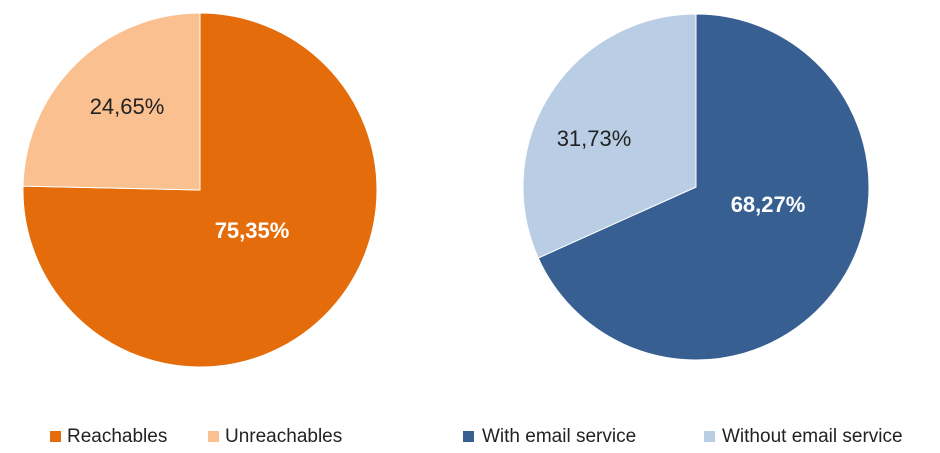 The width and height of the screenshot is (940, 453). What do you see at coordinates (594, 138) in the screenshot?
I see `slice-label-without-email-service: 31,73%` at bounding box center [594, 138].